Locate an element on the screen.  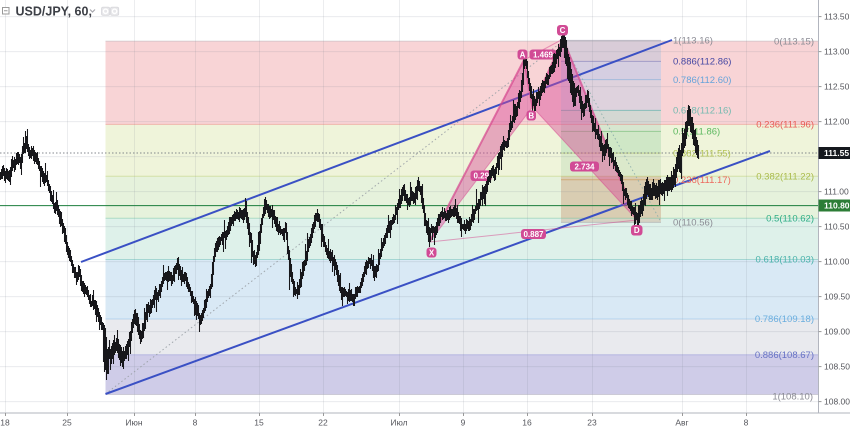
svg-text: 25 is located at coordinates (67, 423).